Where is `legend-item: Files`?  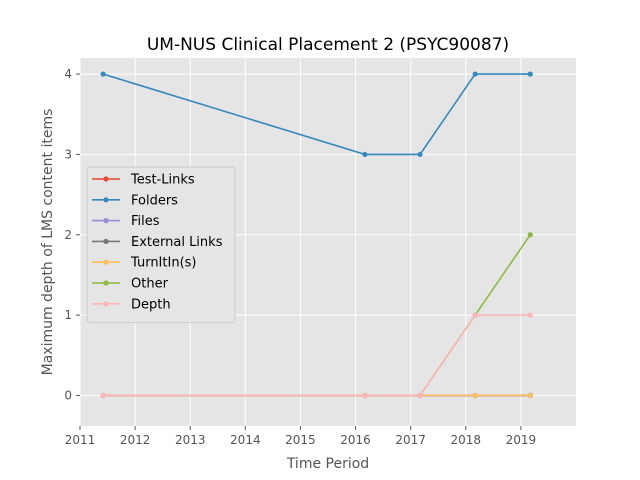 legend-item: Files is located at coordinates (126, 221).